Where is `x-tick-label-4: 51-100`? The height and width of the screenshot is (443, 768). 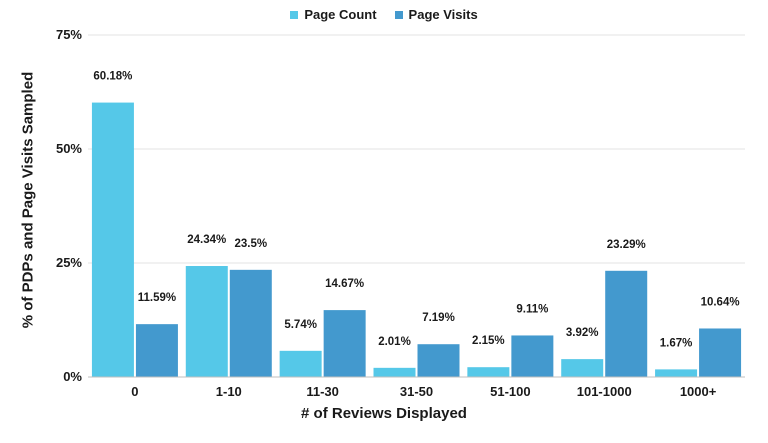 x-tick-label-4: 51-100 is located at coordinates (510, 391).